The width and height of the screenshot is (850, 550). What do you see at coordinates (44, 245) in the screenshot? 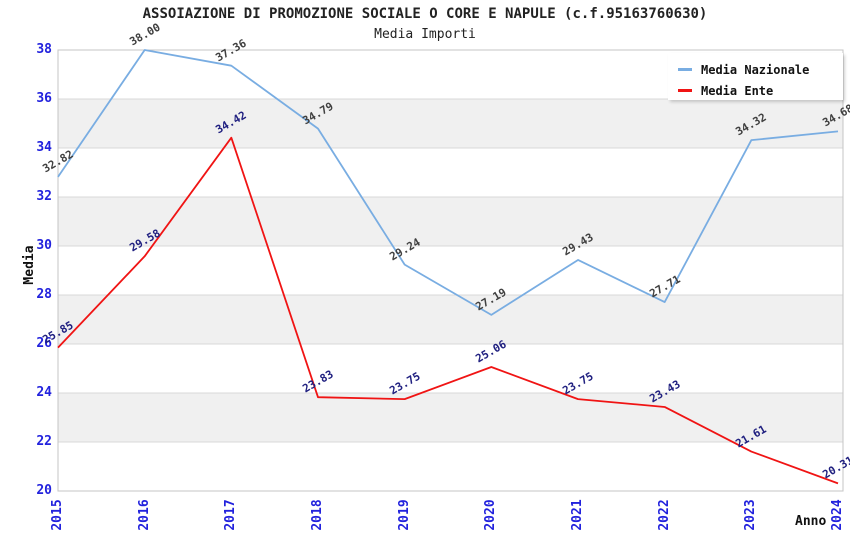
I see `y-tick-label: 30` at bounding box center [44, 245].